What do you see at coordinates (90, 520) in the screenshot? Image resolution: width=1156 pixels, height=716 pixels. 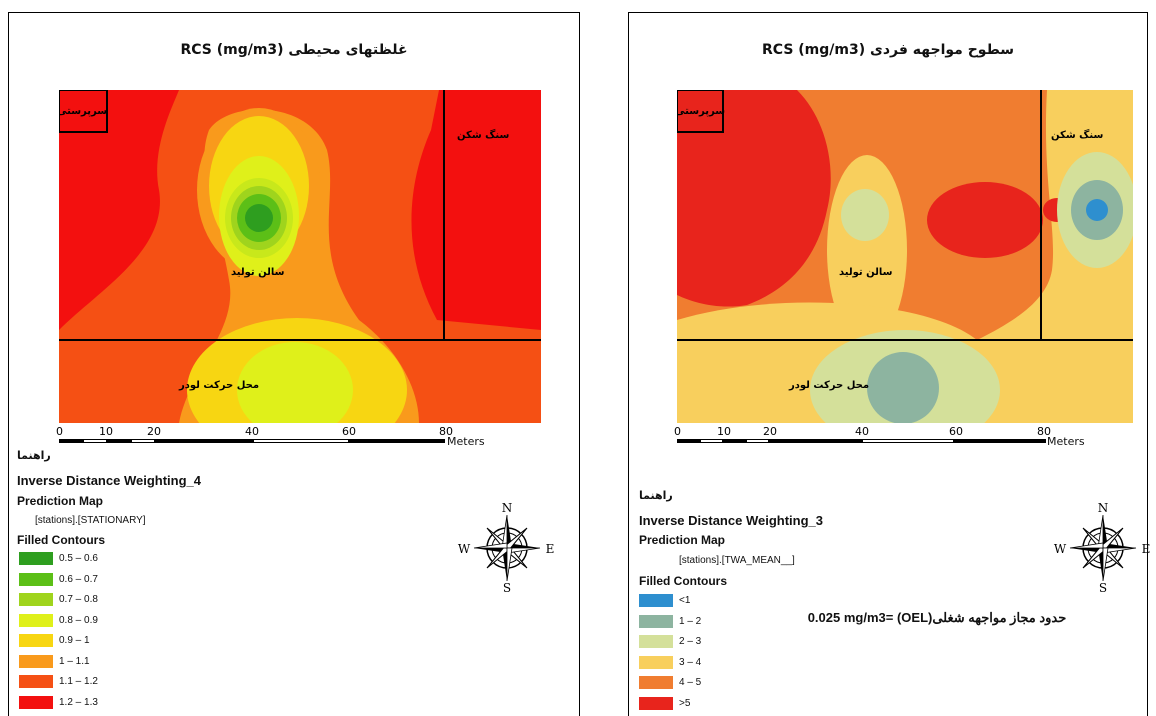 I see `legend-field: [stations].[STATIONARY]` at bounding box center [90, 520].